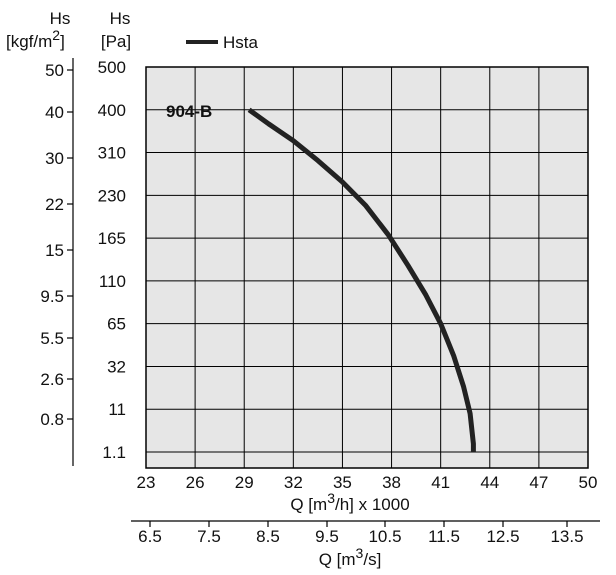 This screenshot has width=616, height=575. Describe the element at coordinates (489, 482) in the screenshot. I see `m3h-tick-label: 44` at that location.